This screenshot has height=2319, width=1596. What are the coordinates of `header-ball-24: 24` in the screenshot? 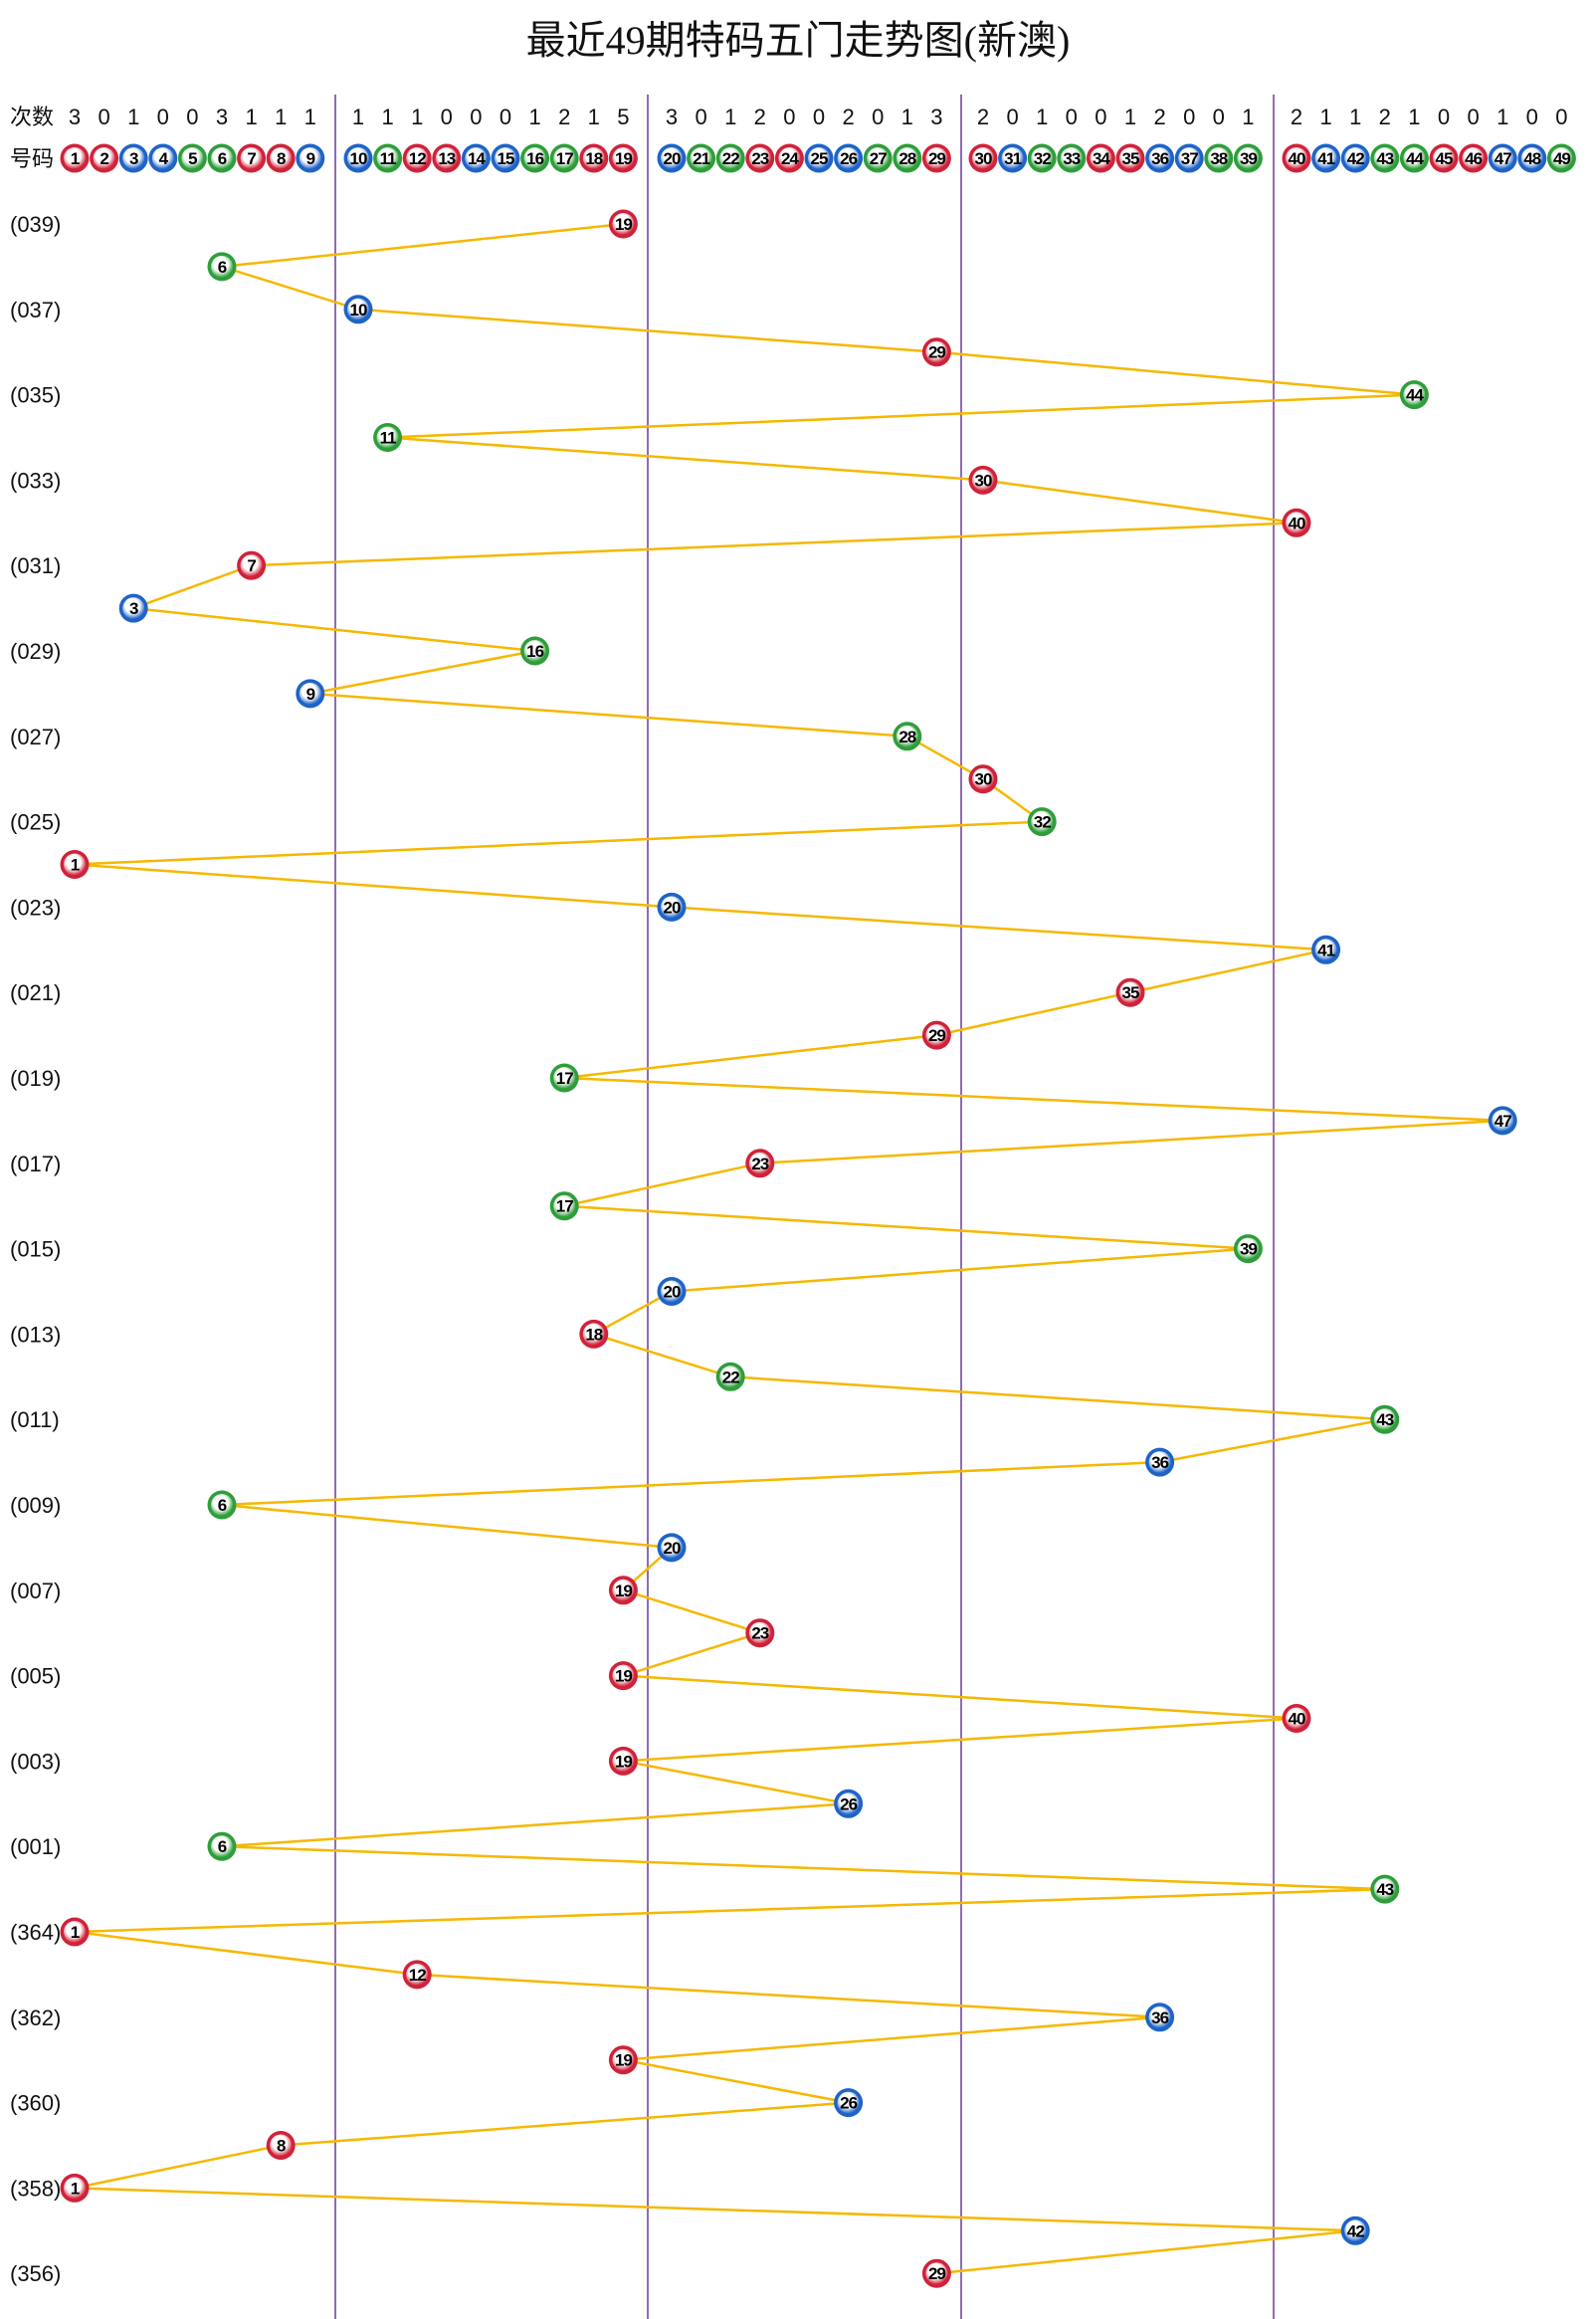 It's located at (789, 158).